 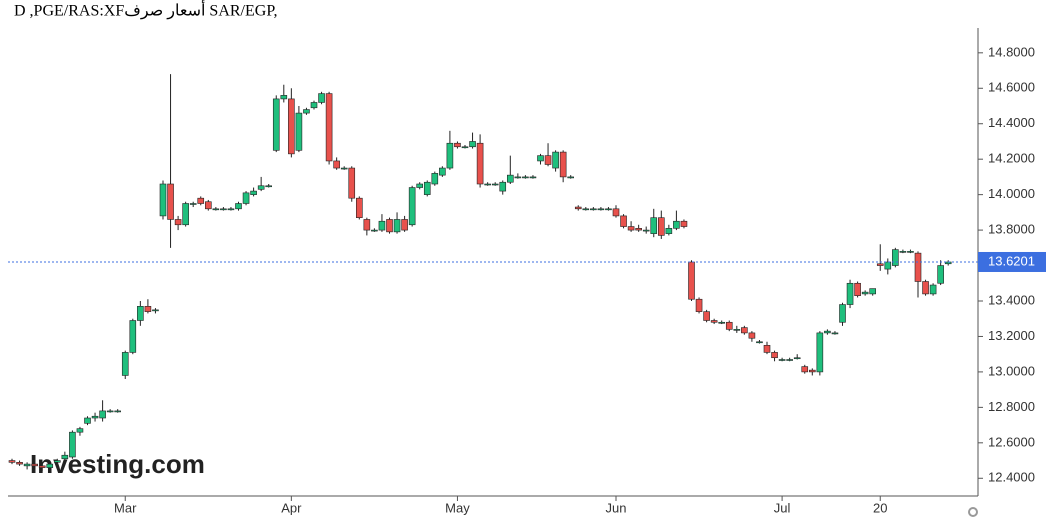 What do you see at coordinates (1011, 51) in the screenshot?
I see `y-tick-label: 14.8000` at bounding box center [1011, 51].